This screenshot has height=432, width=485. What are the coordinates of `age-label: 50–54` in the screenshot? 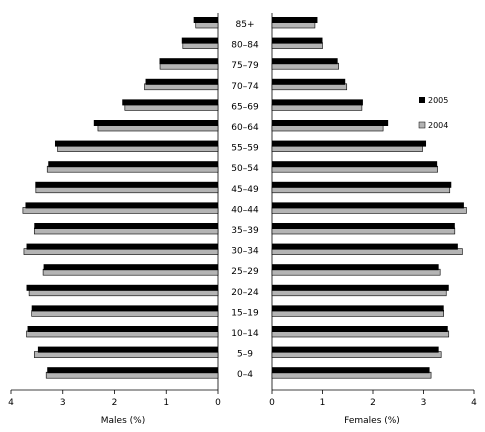 It's located at (245, 169).